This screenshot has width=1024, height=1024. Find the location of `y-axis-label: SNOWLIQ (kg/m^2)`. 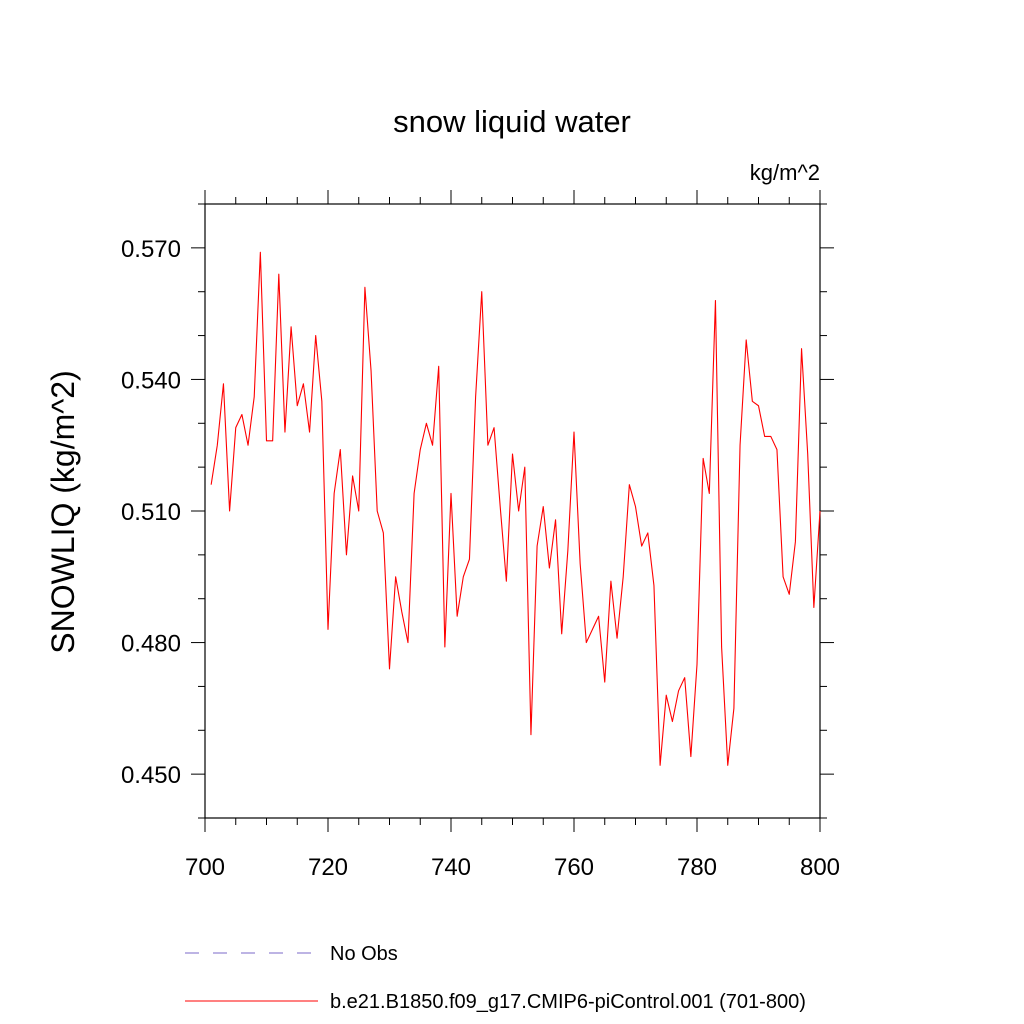

y-axis-label: SNOWLIQ (kg/m^2) is located at coordinates (63, 511).